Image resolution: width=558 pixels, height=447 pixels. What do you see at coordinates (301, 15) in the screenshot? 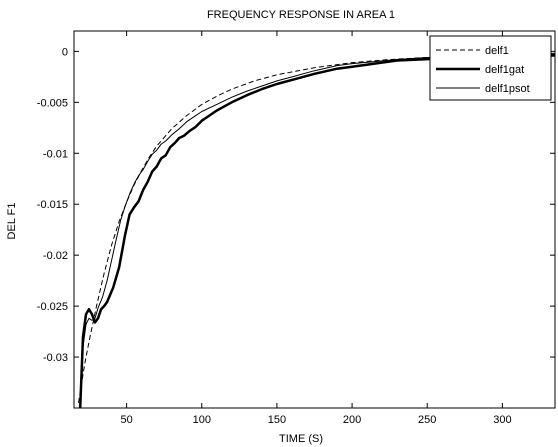
I see `chart-title: FREQUENCY RESPONSE IN AREA 1` at bounding box center [301, 15].